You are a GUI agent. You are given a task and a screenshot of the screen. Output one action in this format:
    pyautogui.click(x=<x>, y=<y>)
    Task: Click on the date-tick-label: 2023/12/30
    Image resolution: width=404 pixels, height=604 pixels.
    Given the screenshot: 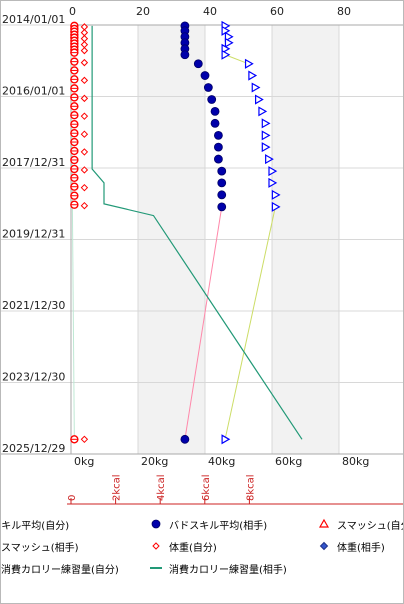 What is the action you would take?
    pyautogui.click(x=33, y=377)
    